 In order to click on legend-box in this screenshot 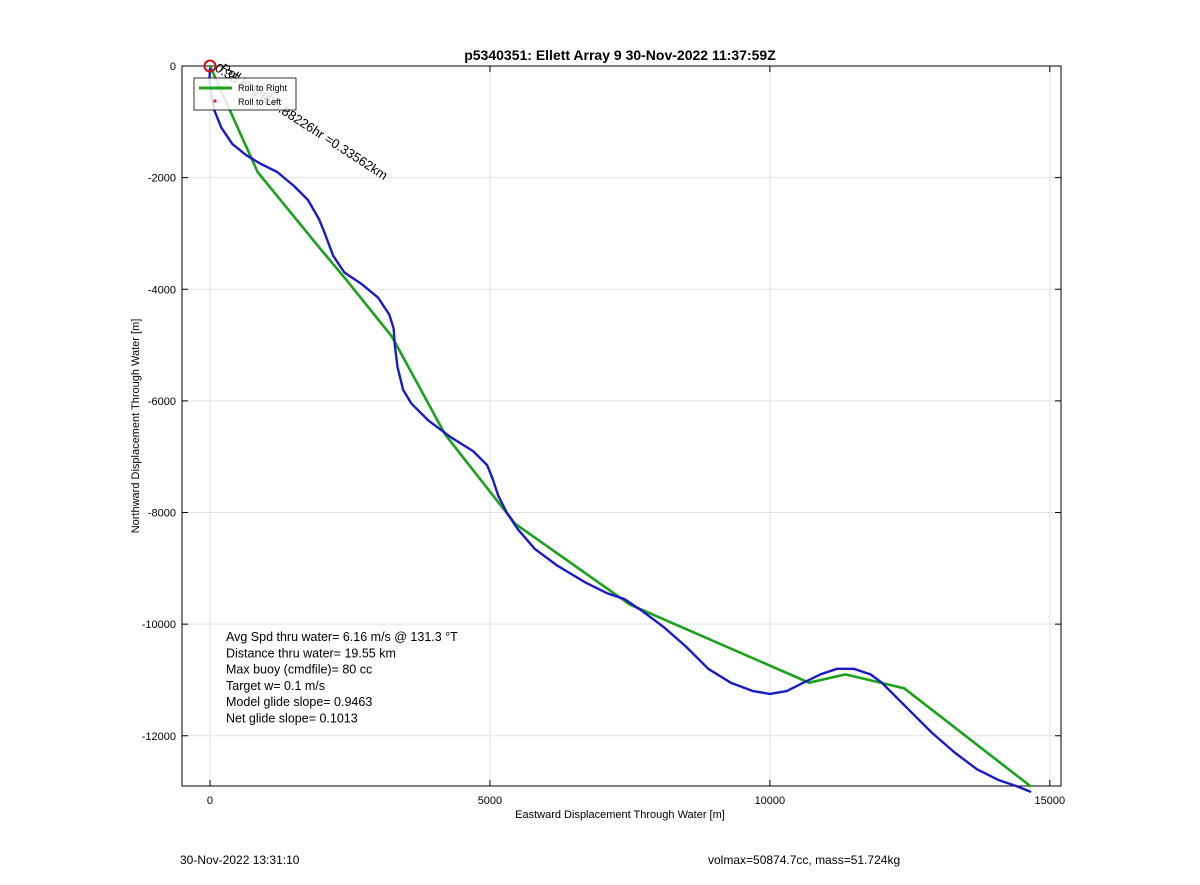, I will do `click(245, 94)`.